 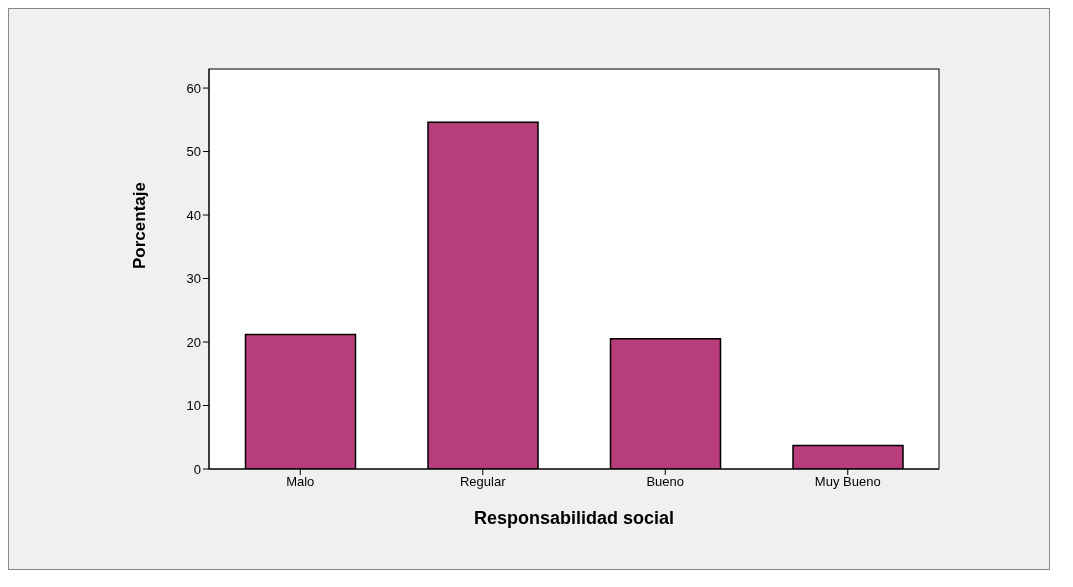 I want to click on x-tick-label: Bueno, so click(x=665, y=482).